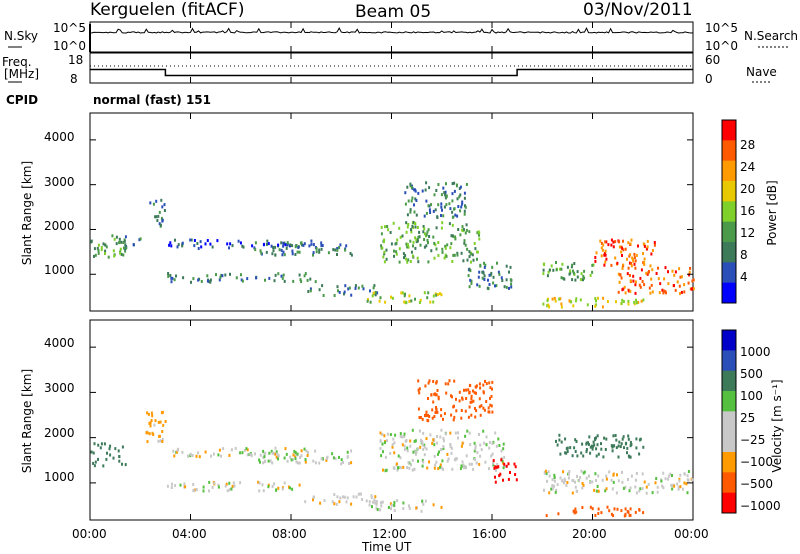 The image size is (800, 554). I want to click on power-cbar-tick-8: 8, so click(744, 255).